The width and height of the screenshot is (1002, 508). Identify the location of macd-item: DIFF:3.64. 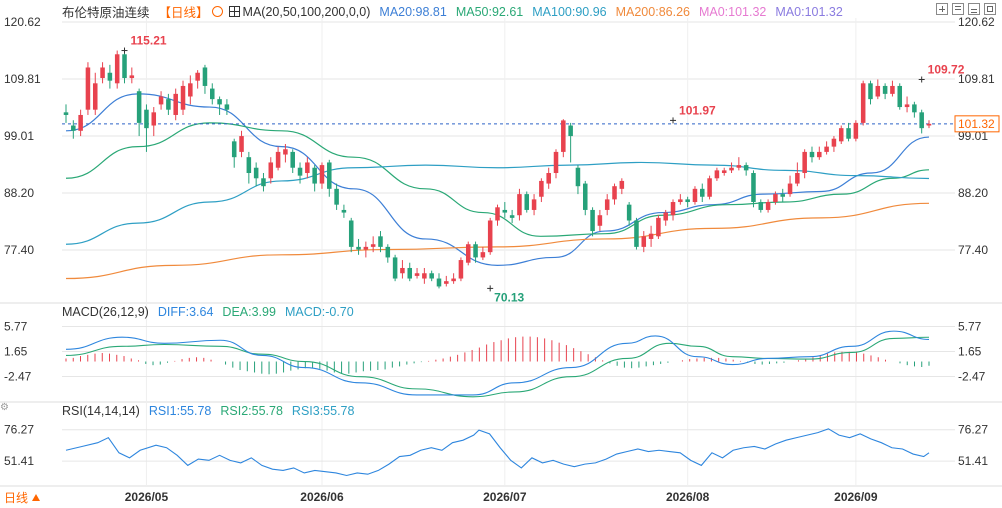
(185, 312).